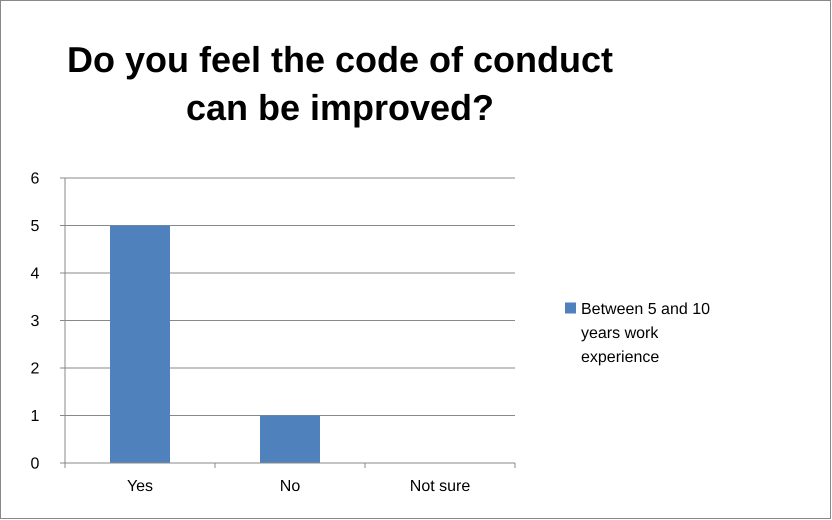 The height and width of the screenshot is (520, 832). Describe the element at coordinates (35, 227) in the screenshot. I see `y-tick-label: 5` at that location.